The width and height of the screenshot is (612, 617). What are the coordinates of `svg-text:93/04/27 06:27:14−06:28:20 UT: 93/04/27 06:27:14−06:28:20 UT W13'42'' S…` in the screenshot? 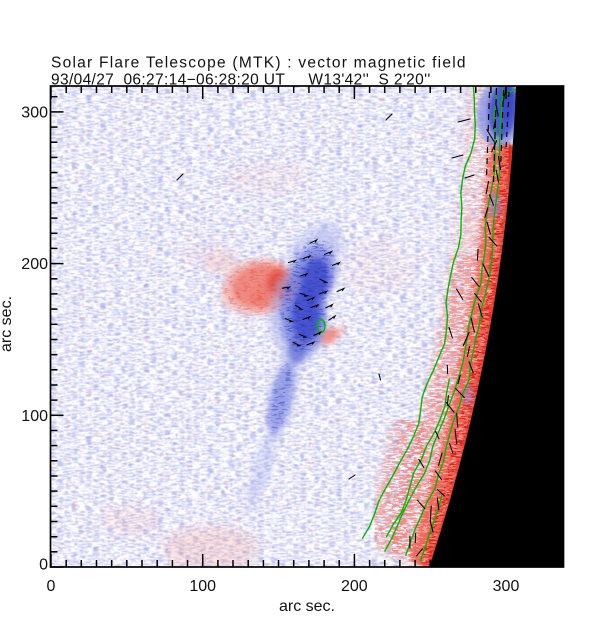 It's located at (241, 79).